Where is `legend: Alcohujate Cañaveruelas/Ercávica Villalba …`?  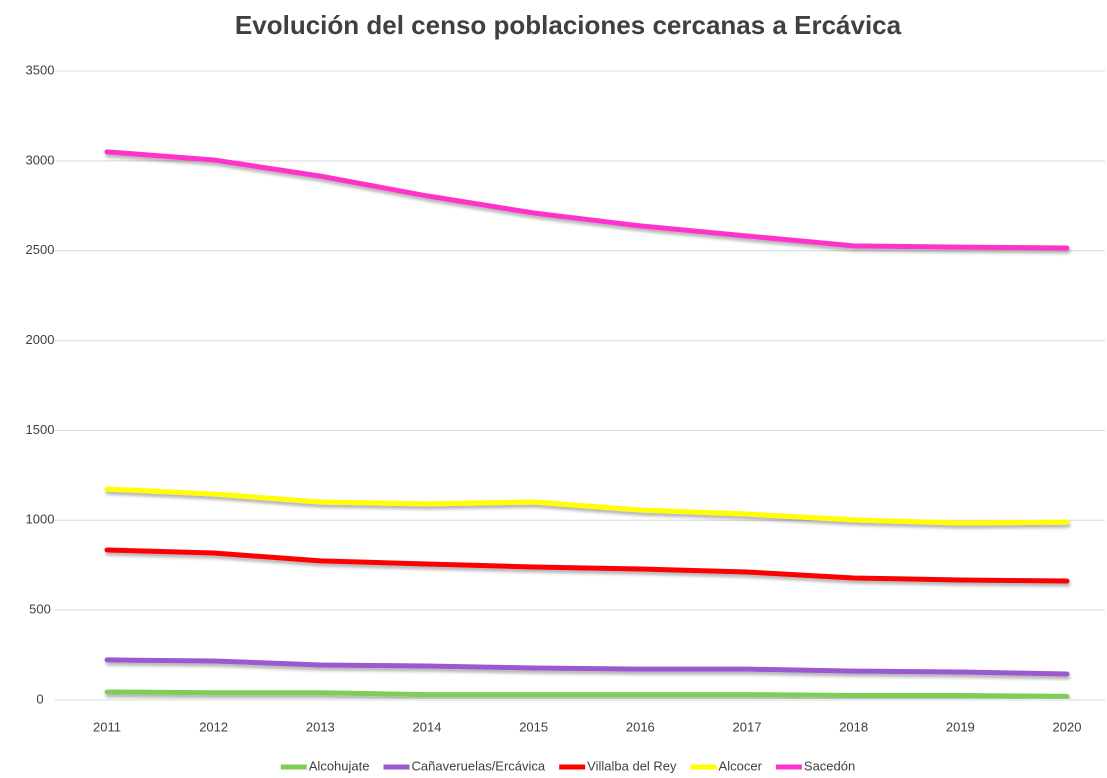 legend: Alcohujate Cañaveruelas/Ercávica Villalba … is located at coordinates (567, 765).